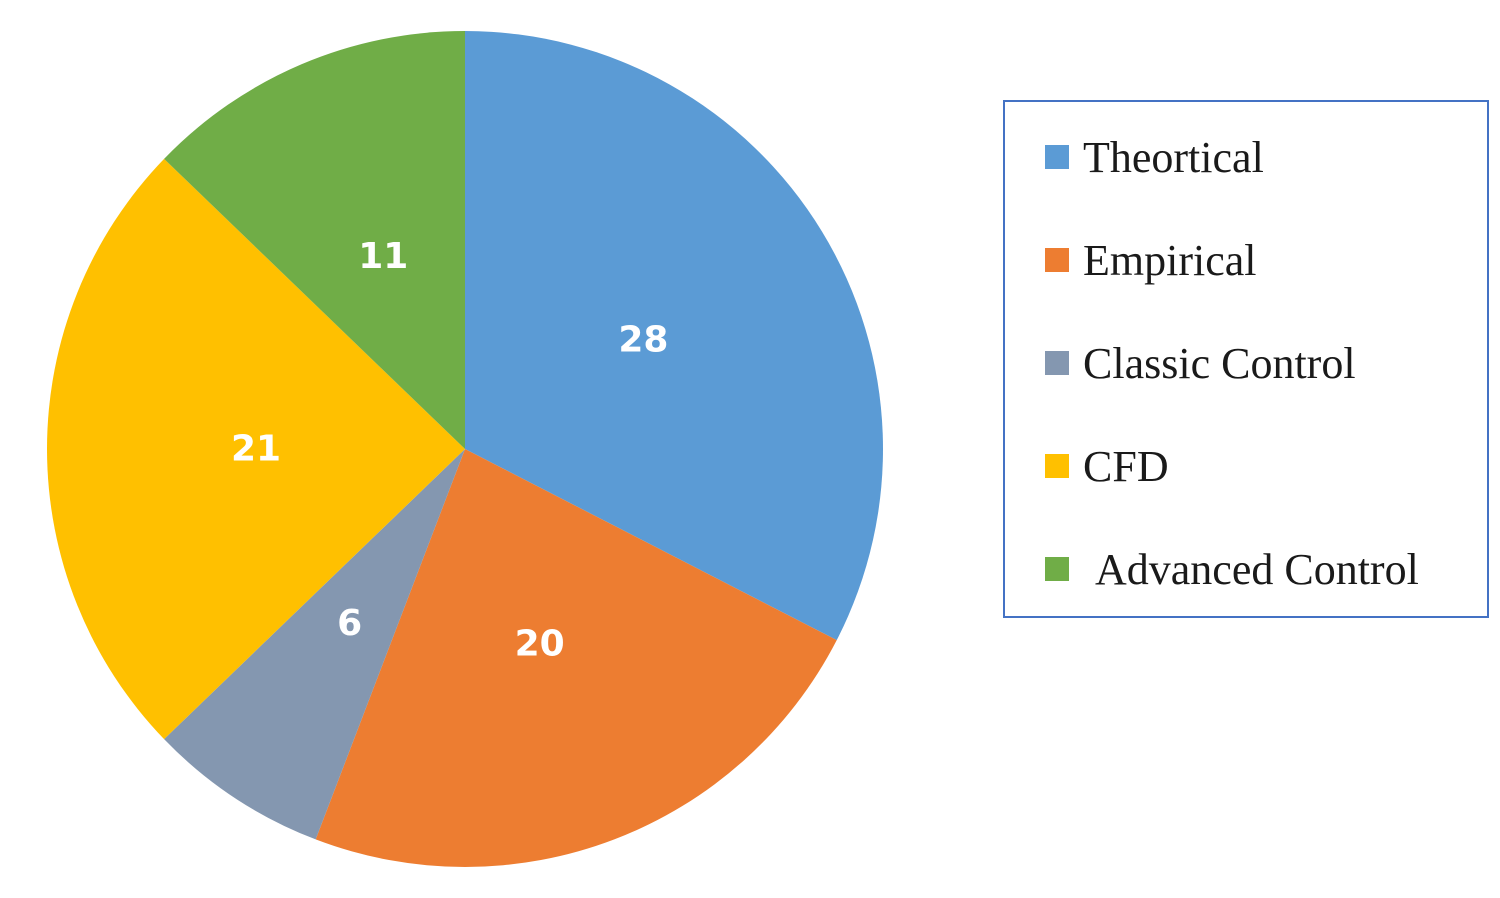 The image size is (1500, 898). What do you see at coordinates (314, 644) in the screenshot?
I see `pie-slice-classic-control` at bounding box center [314, 644].